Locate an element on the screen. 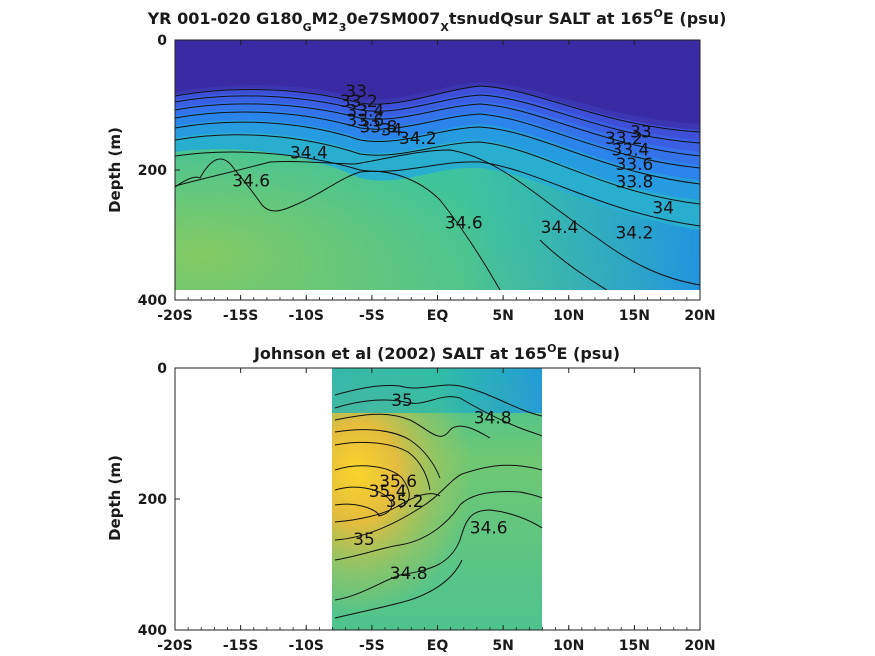  bottom-y-tick-label: 200 is located at coordinates (152, 500).